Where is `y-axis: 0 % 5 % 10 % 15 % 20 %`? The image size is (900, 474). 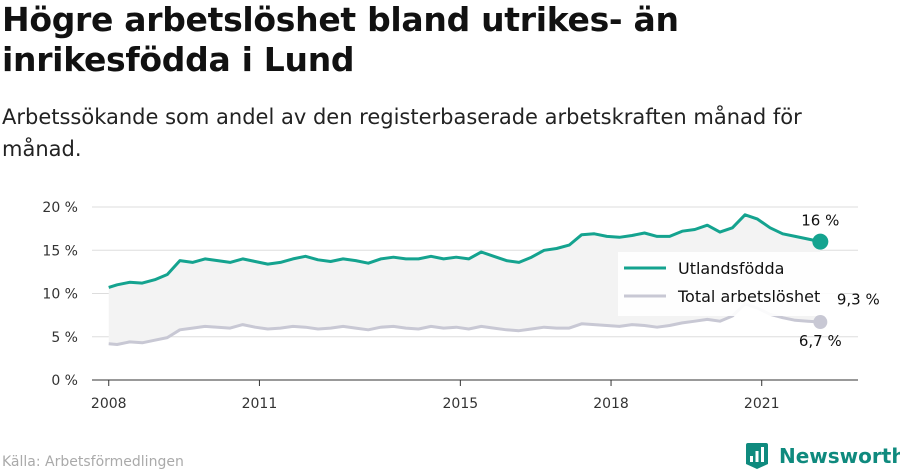 y-axis: 0 % 5 % 10 % 15 % 20 % is located at coordinates (60, 294).